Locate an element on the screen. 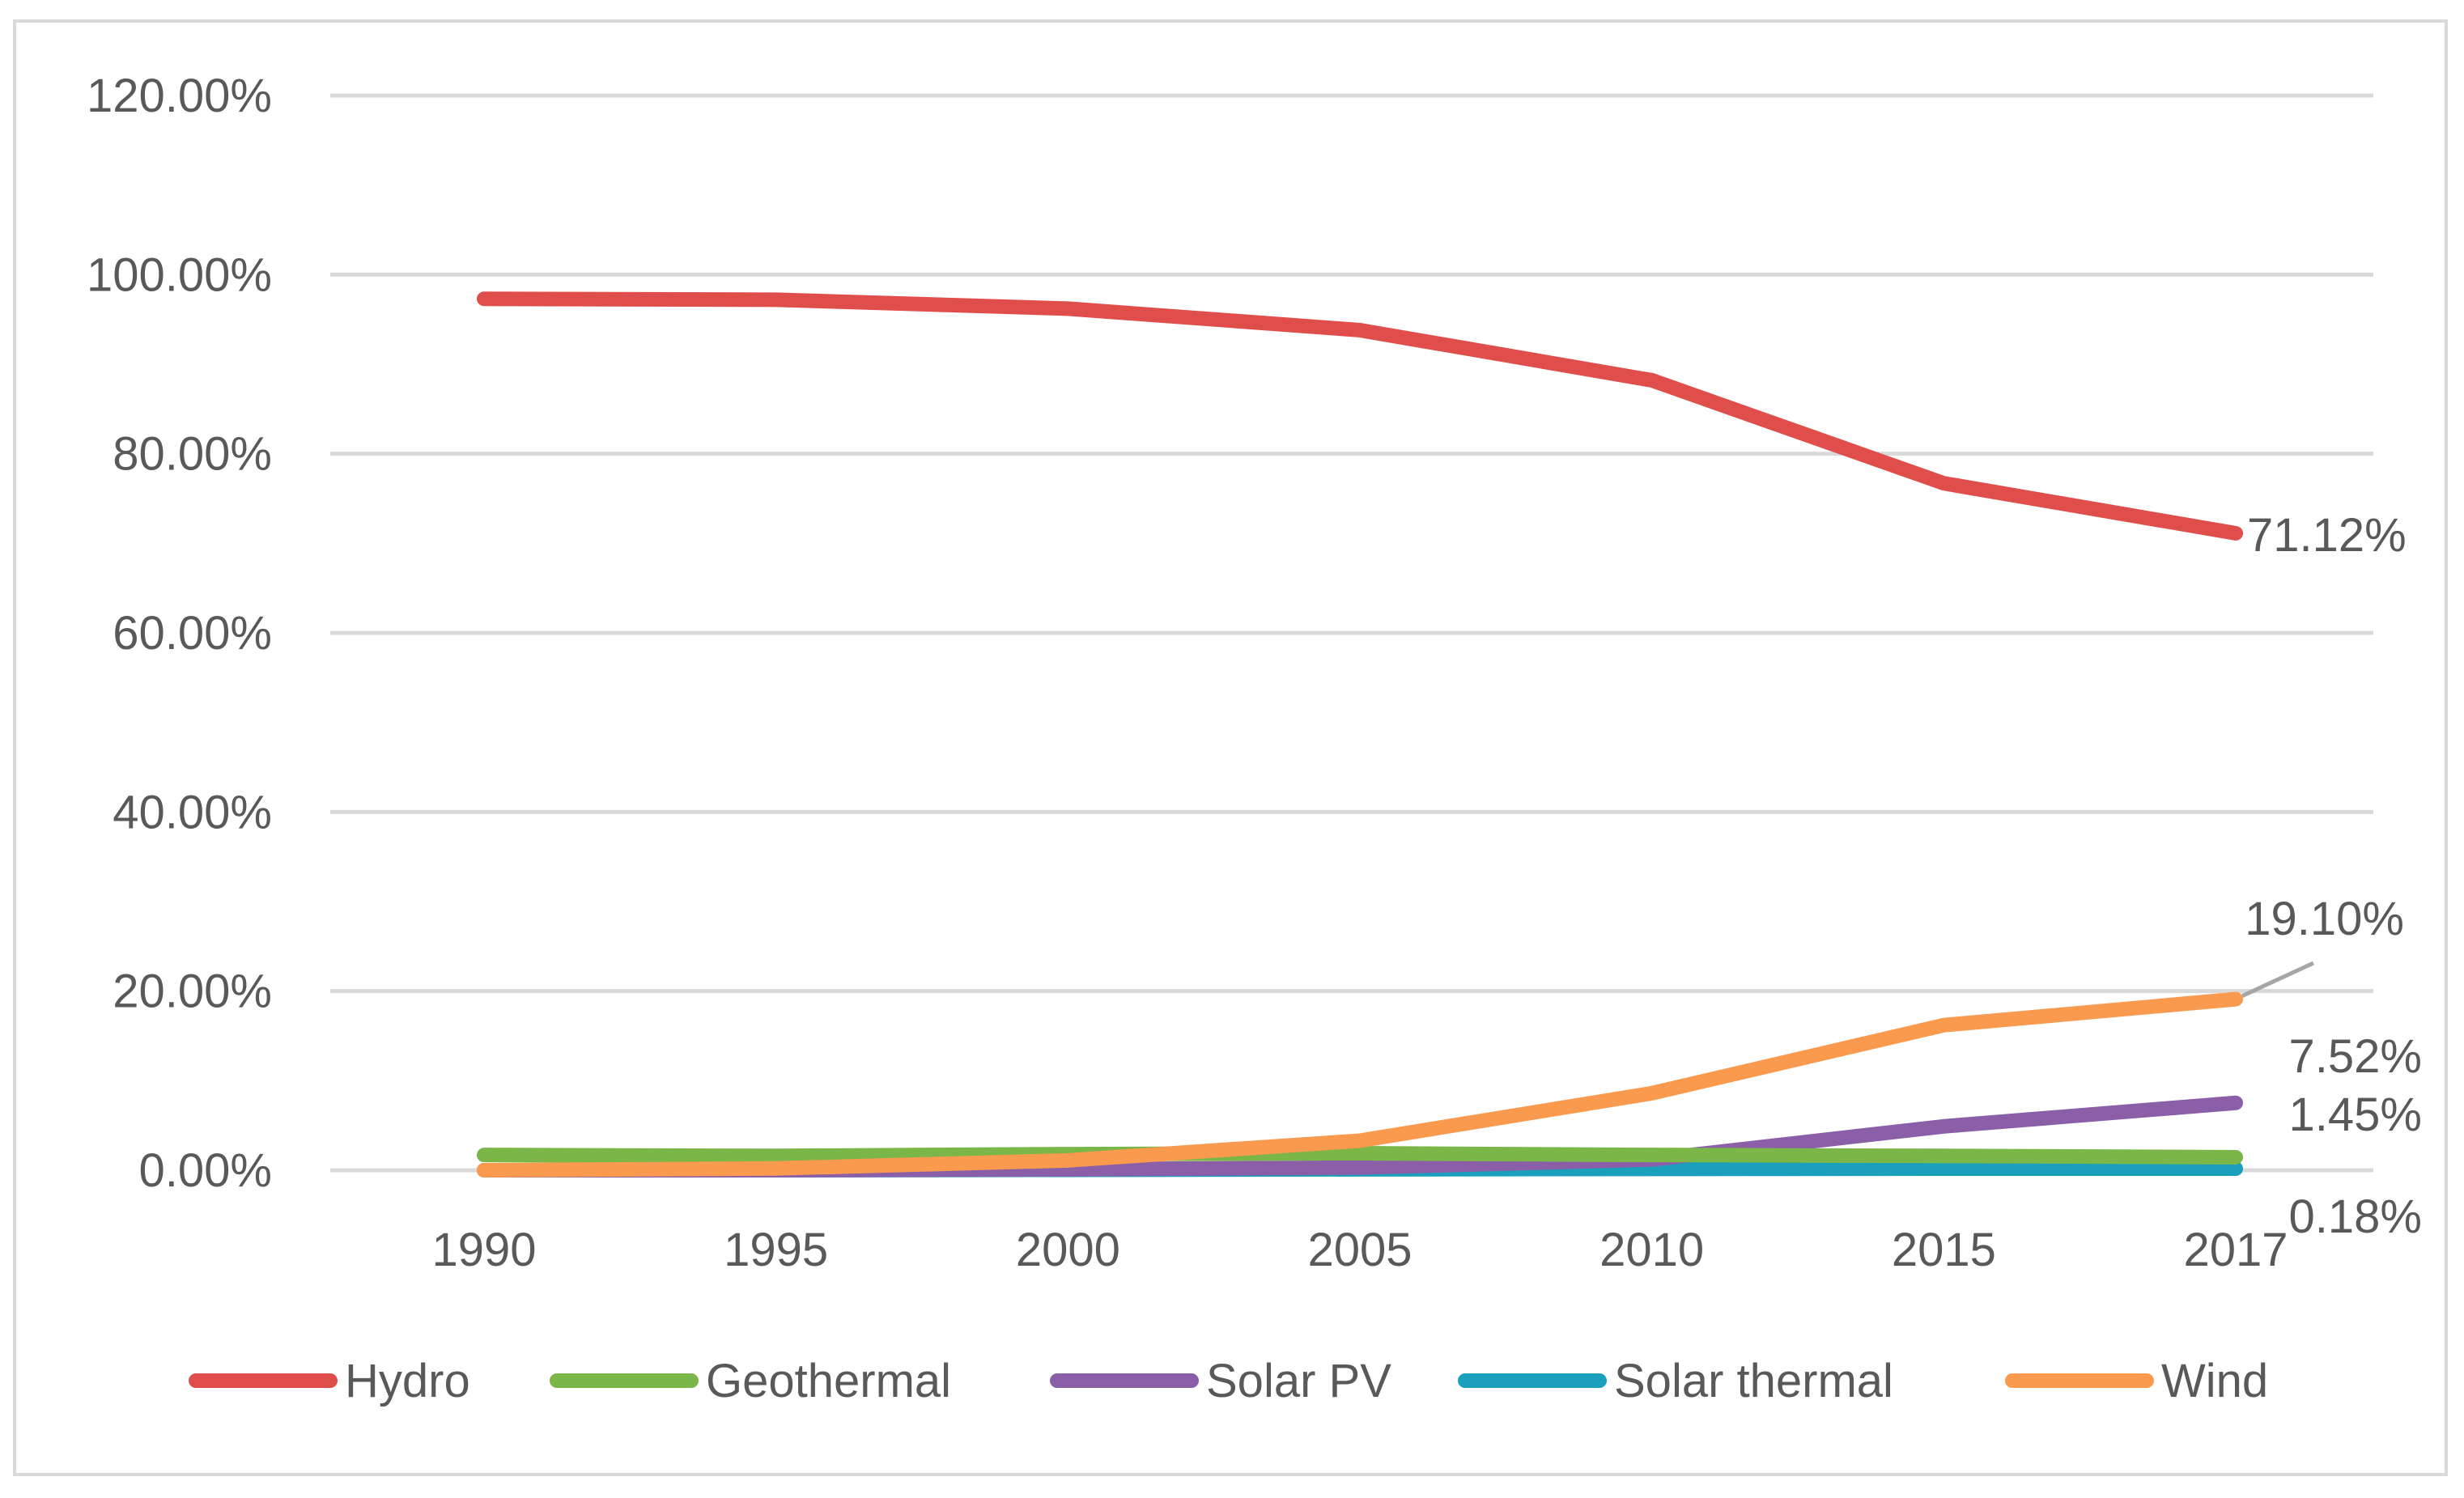 Image resolution: width=2464 pixels, height=1498 pixels. data-label-geothermal: 1.45% is located at coordinates (2356, 1114).